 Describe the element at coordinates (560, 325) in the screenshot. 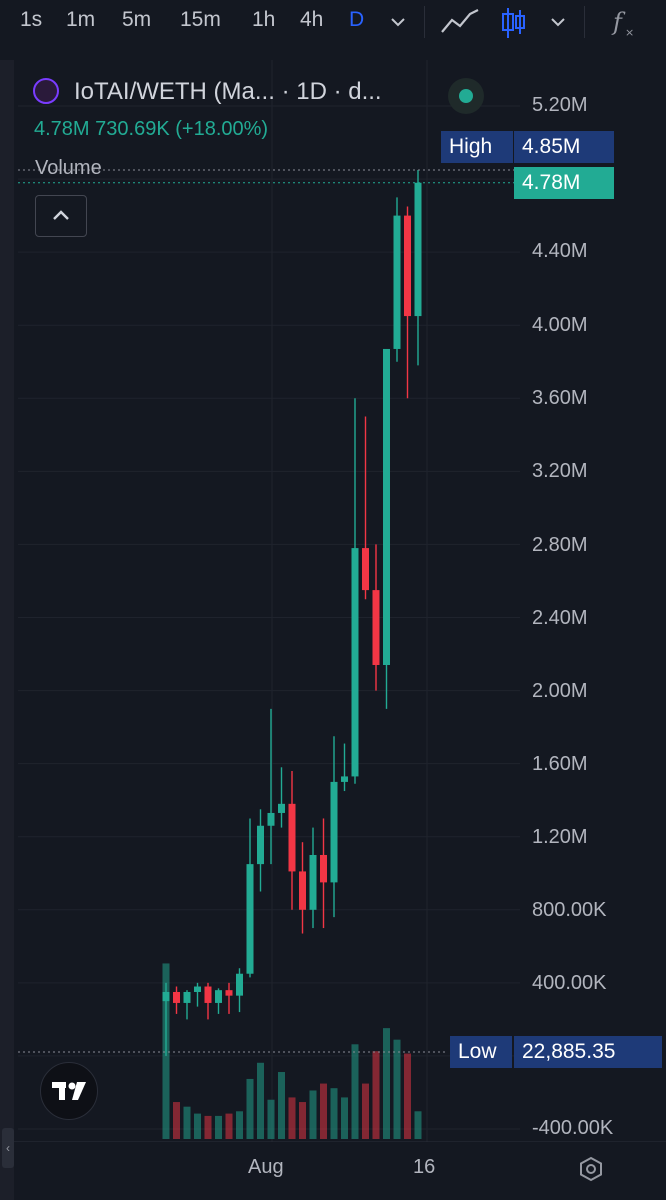

I see `price-tick: 4.00M` at that location.